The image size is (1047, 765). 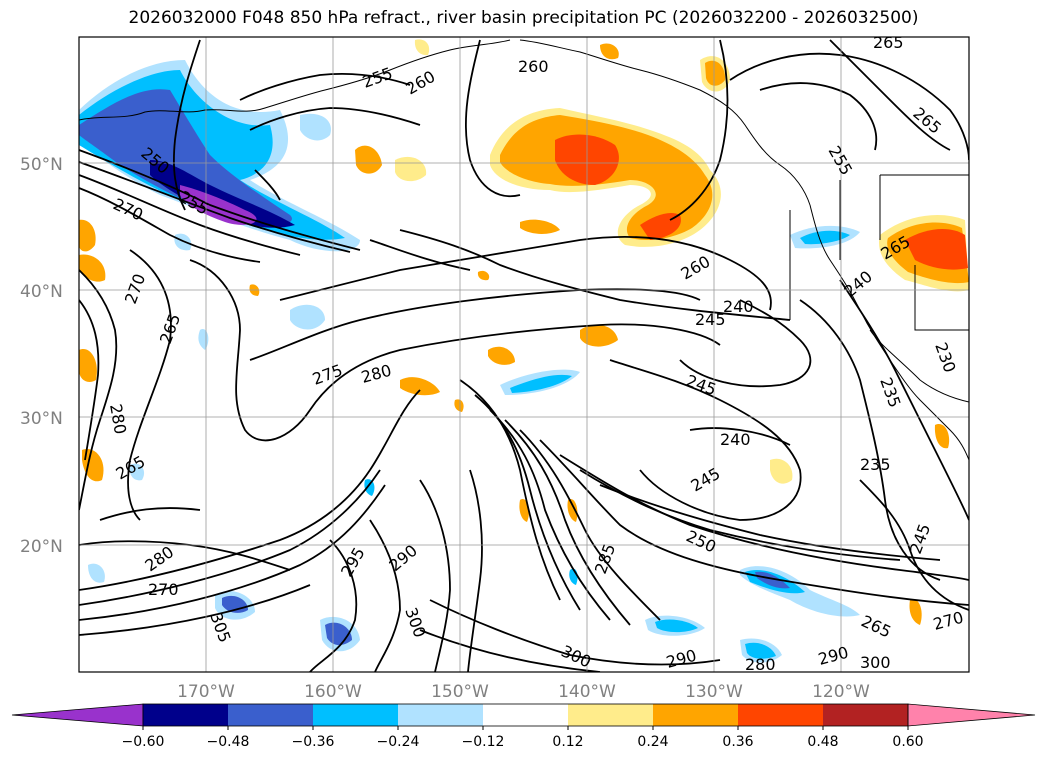 I want to click on contour-label: 265, so click(x=888, y=42).